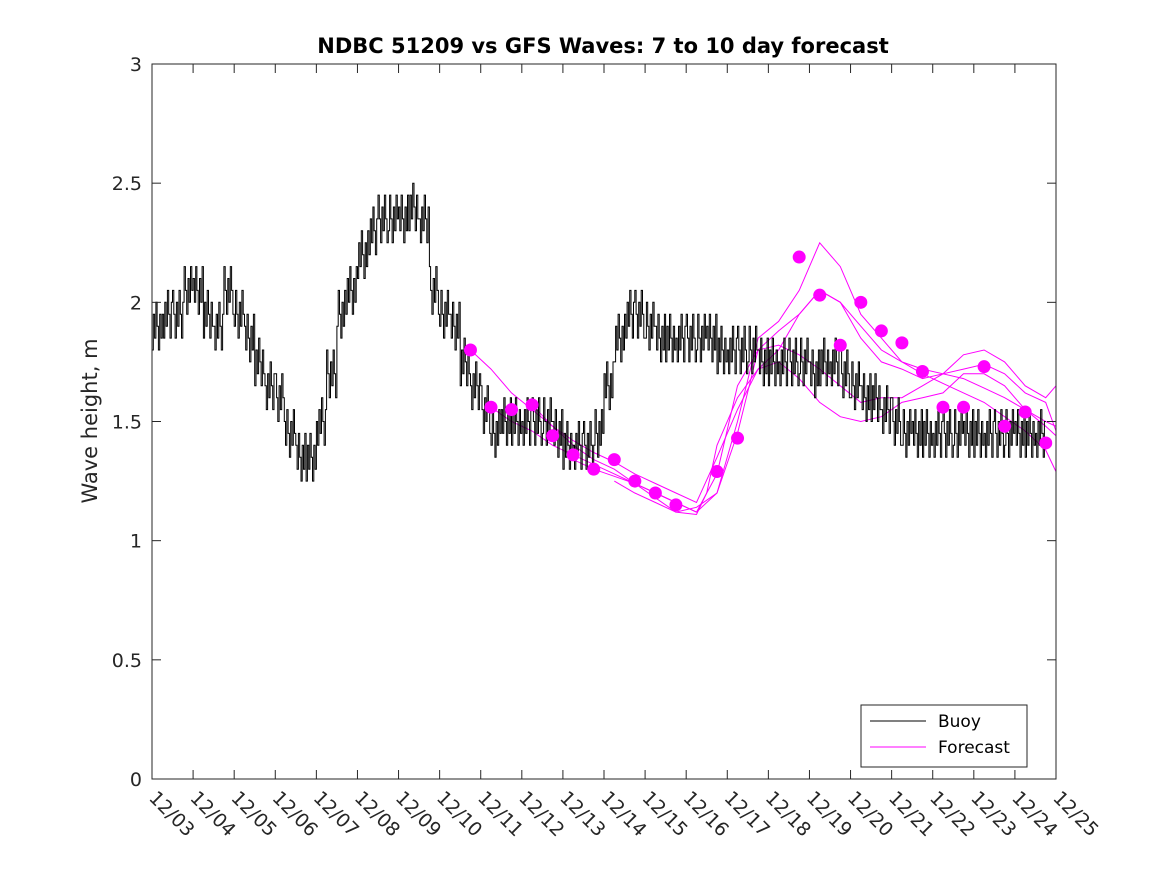 Image resolution: width=1167 pixels, height=875 pixels. What do you see at coordinates (171, 814) in the screenshot?
I see `x-tick-label: 12/03` at bounding box center [171, 814].